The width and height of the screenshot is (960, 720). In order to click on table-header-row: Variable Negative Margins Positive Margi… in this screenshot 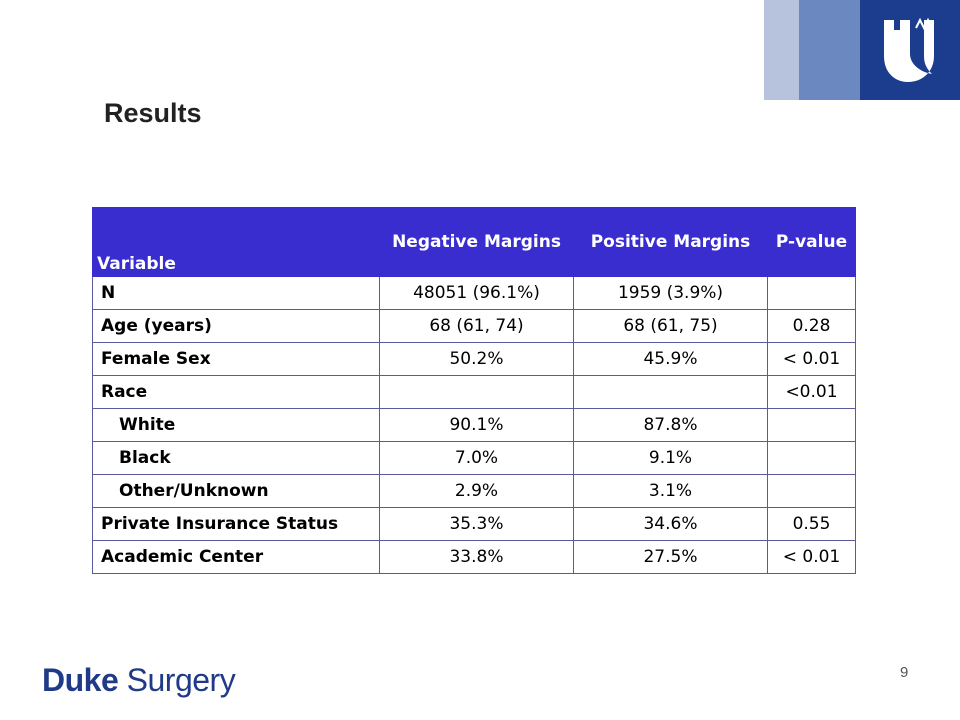, I will do `click(474, 242)`.